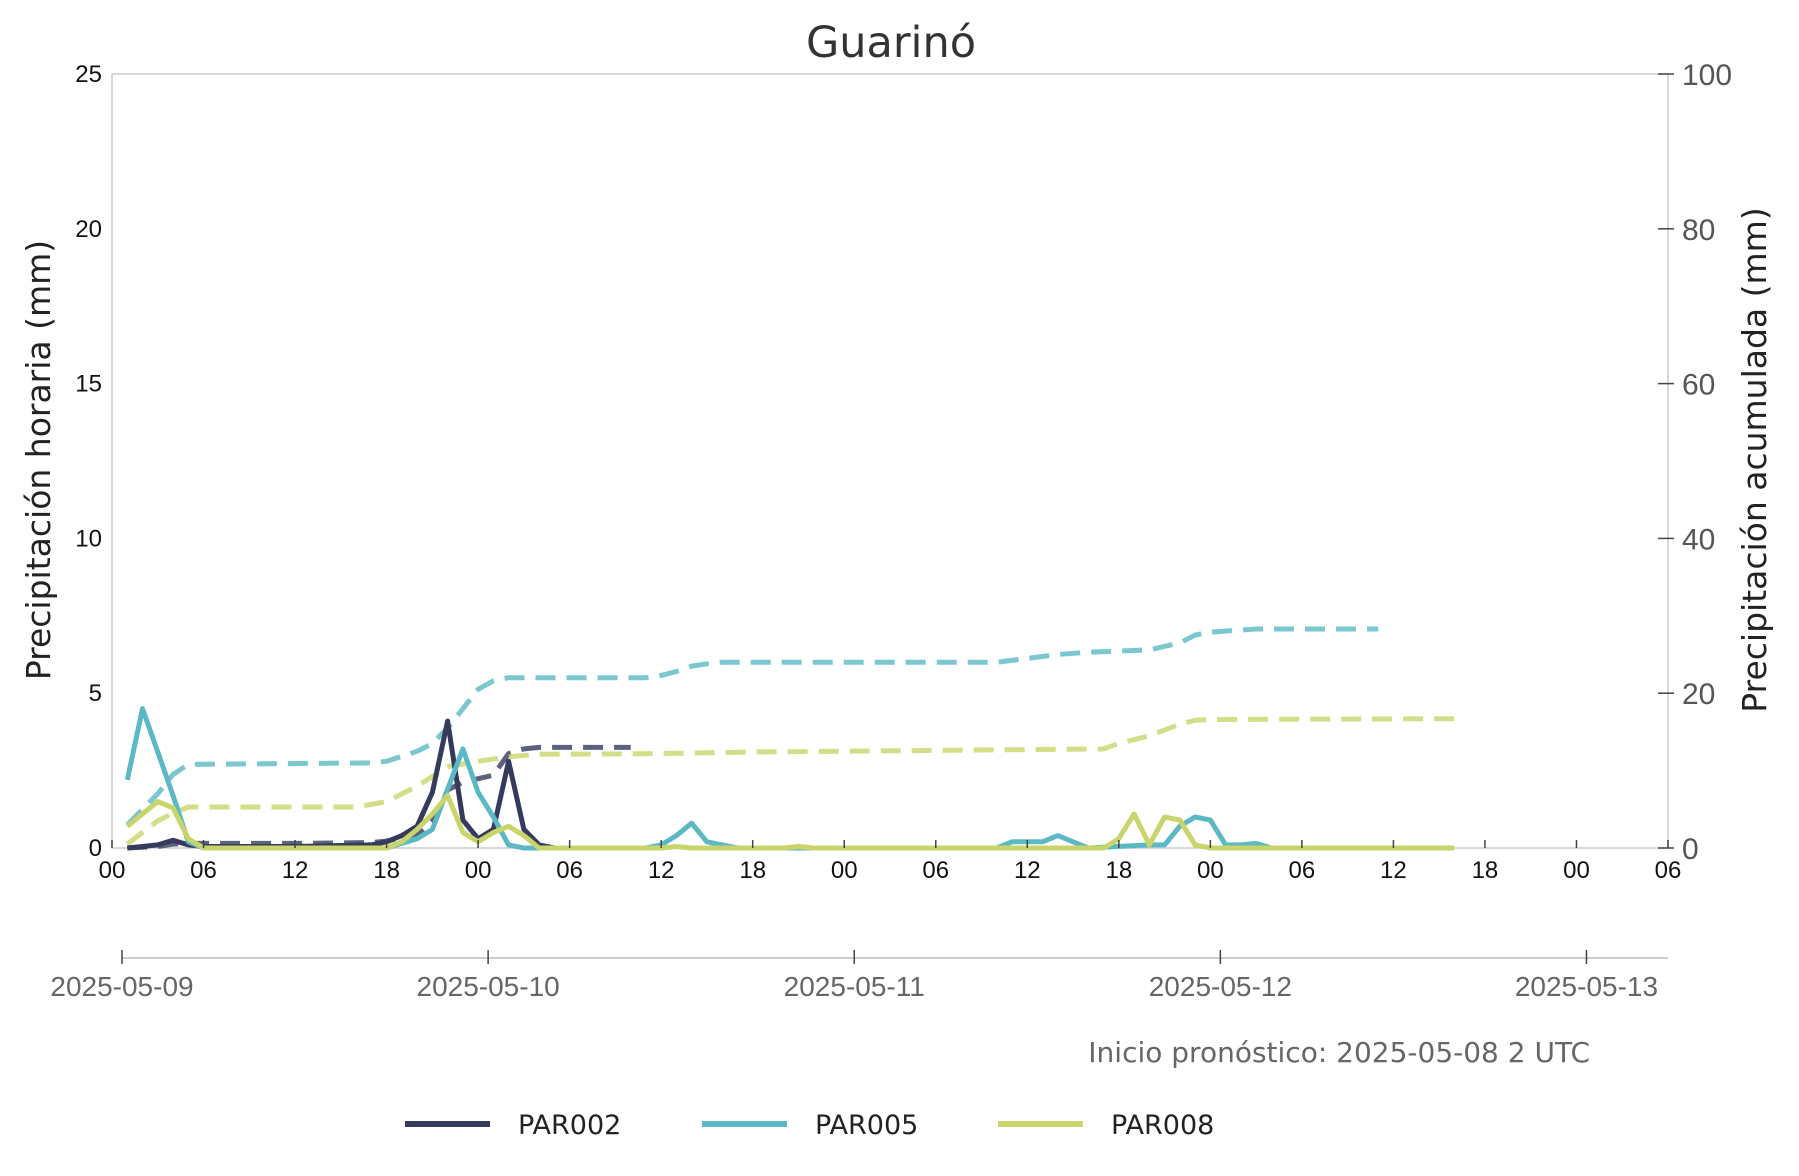 Image resolution: width=1799 pixels, height=1176 pixels. I want to click on y-axis-right-label: Precipitación acumulada (mm), so click(1754, 459).